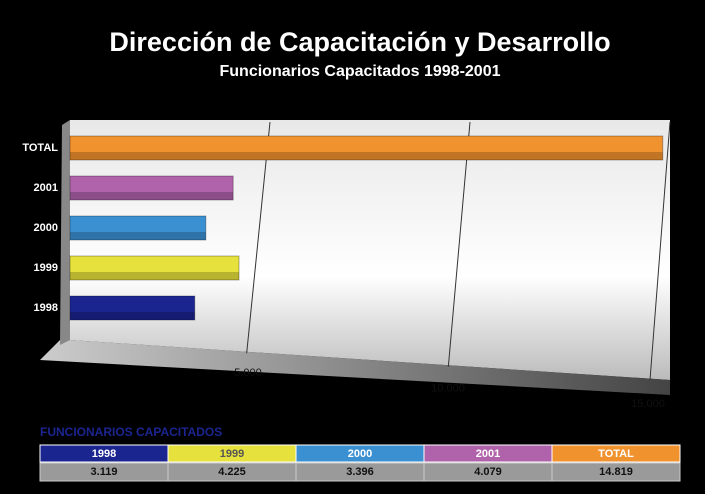 This screenshot has height=494, width=705. Describe the element at coordinates (46, 228) in the screenshot. I see `y-tick-label: 2000` at that location.